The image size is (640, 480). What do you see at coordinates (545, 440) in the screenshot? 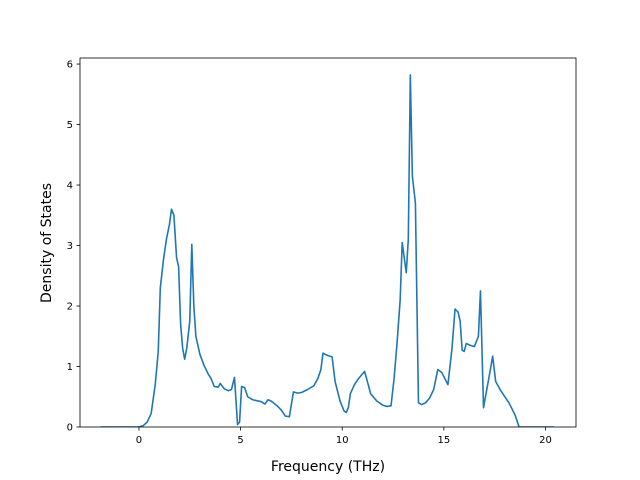
I see `x-tick-label: 20` at bounding box center [545, 440].